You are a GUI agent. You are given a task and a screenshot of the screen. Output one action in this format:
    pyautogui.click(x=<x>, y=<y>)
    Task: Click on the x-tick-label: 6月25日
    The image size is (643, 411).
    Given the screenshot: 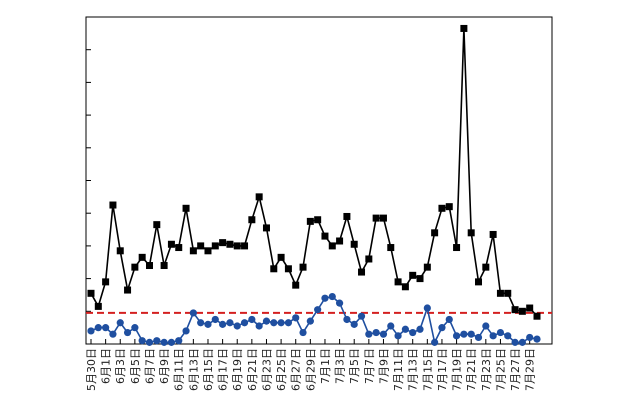 What is the action you would take?
    pyautogui.click(x=281, y=369)
    